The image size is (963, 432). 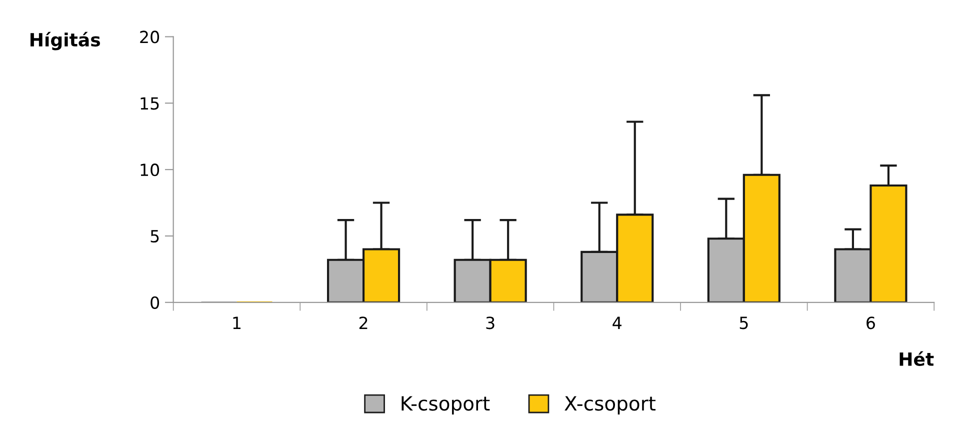 What do you see at coordinates (65, 41) in the screenshot?
I see `y-axis-title: Hígitás` at bounding box center [65, 41].